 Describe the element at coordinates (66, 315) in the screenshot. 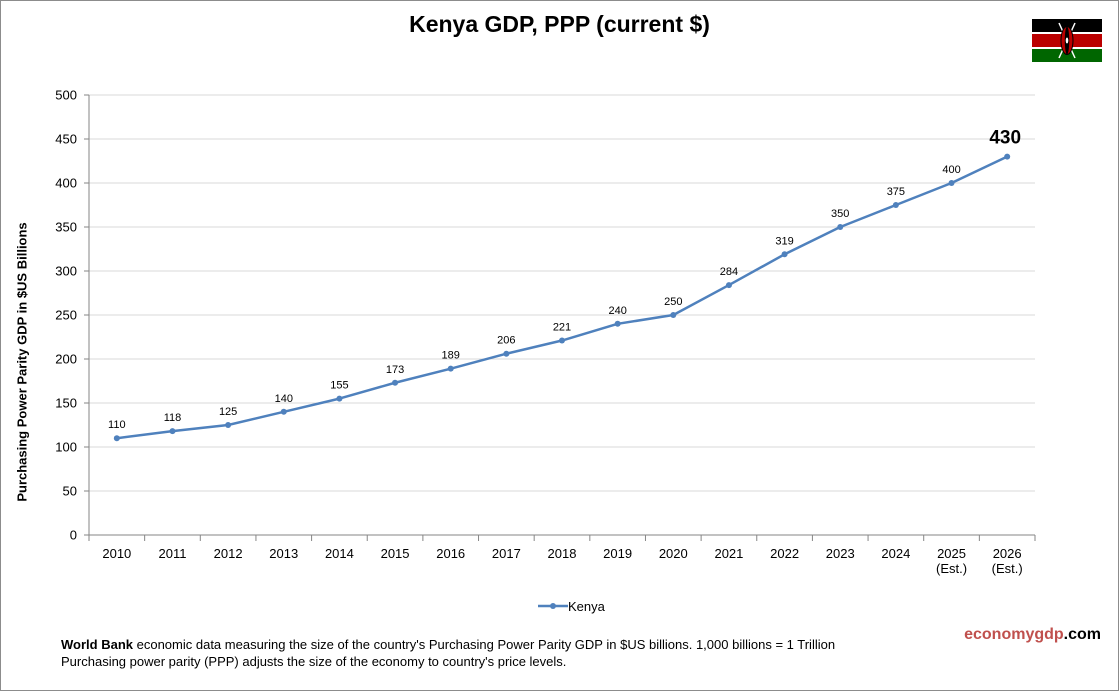

I see `y-tick-label: 250` at that location.